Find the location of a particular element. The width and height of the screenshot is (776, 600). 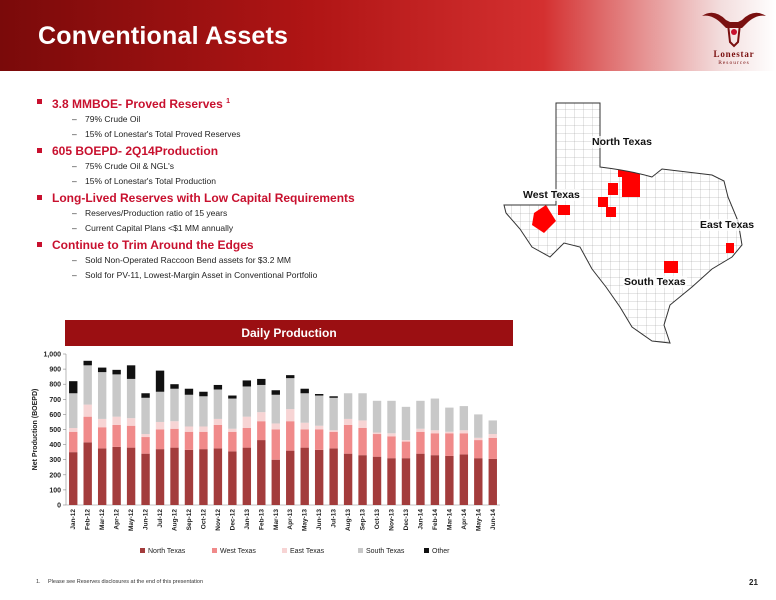

logo-name: Lonestar is located at coordinates (734, 54).